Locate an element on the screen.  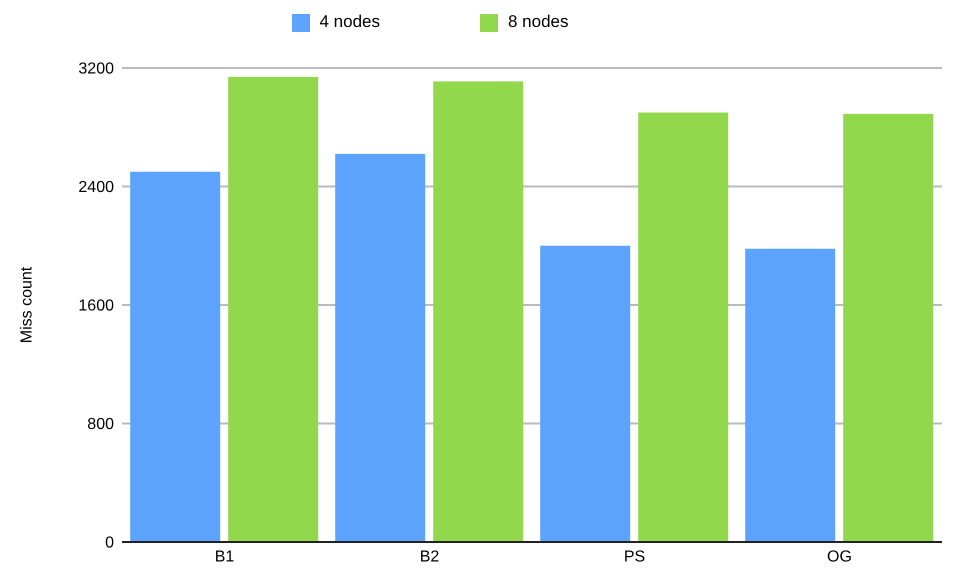
legend-label: 4 nodes is located at coordinates (350, 21).